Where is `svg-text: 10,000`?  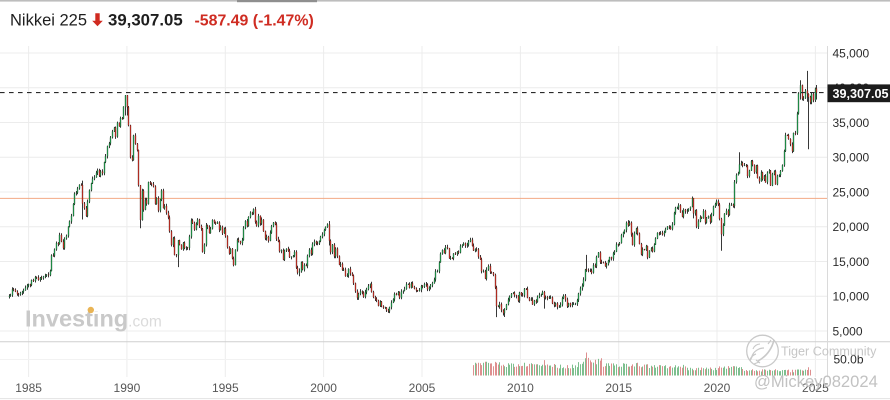
svg-text: 10,000 is located at coordinates (851, 297).